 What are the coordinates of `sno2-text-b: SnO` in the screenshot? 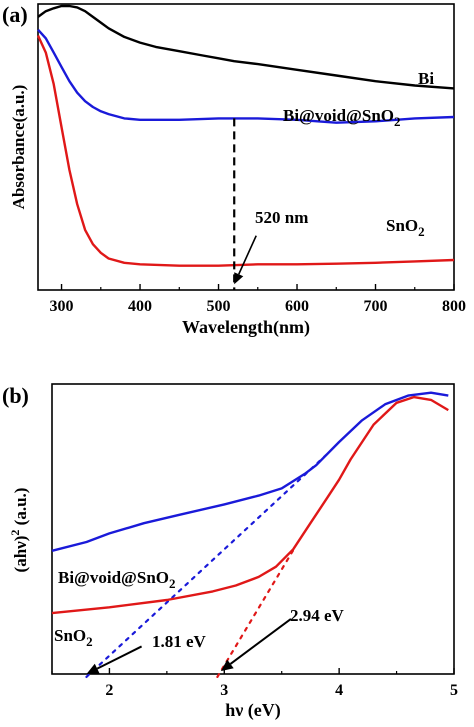 It's located at (70, 635).